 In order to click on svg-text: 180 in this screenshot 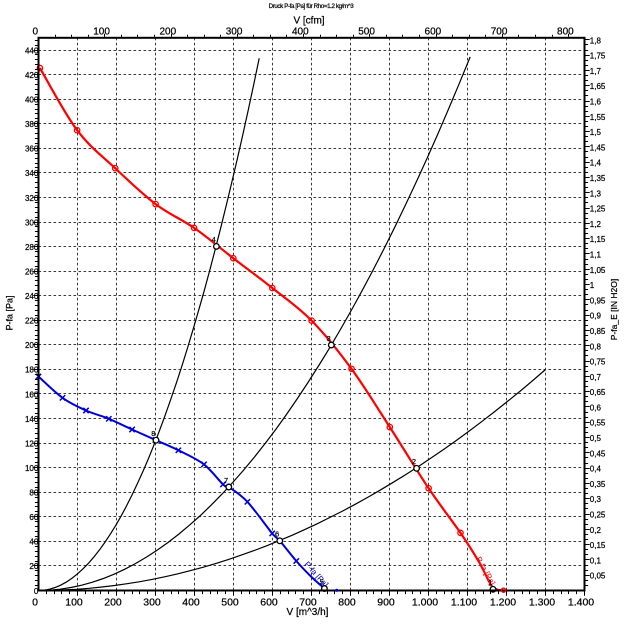, I will do `click(32, 370)`.